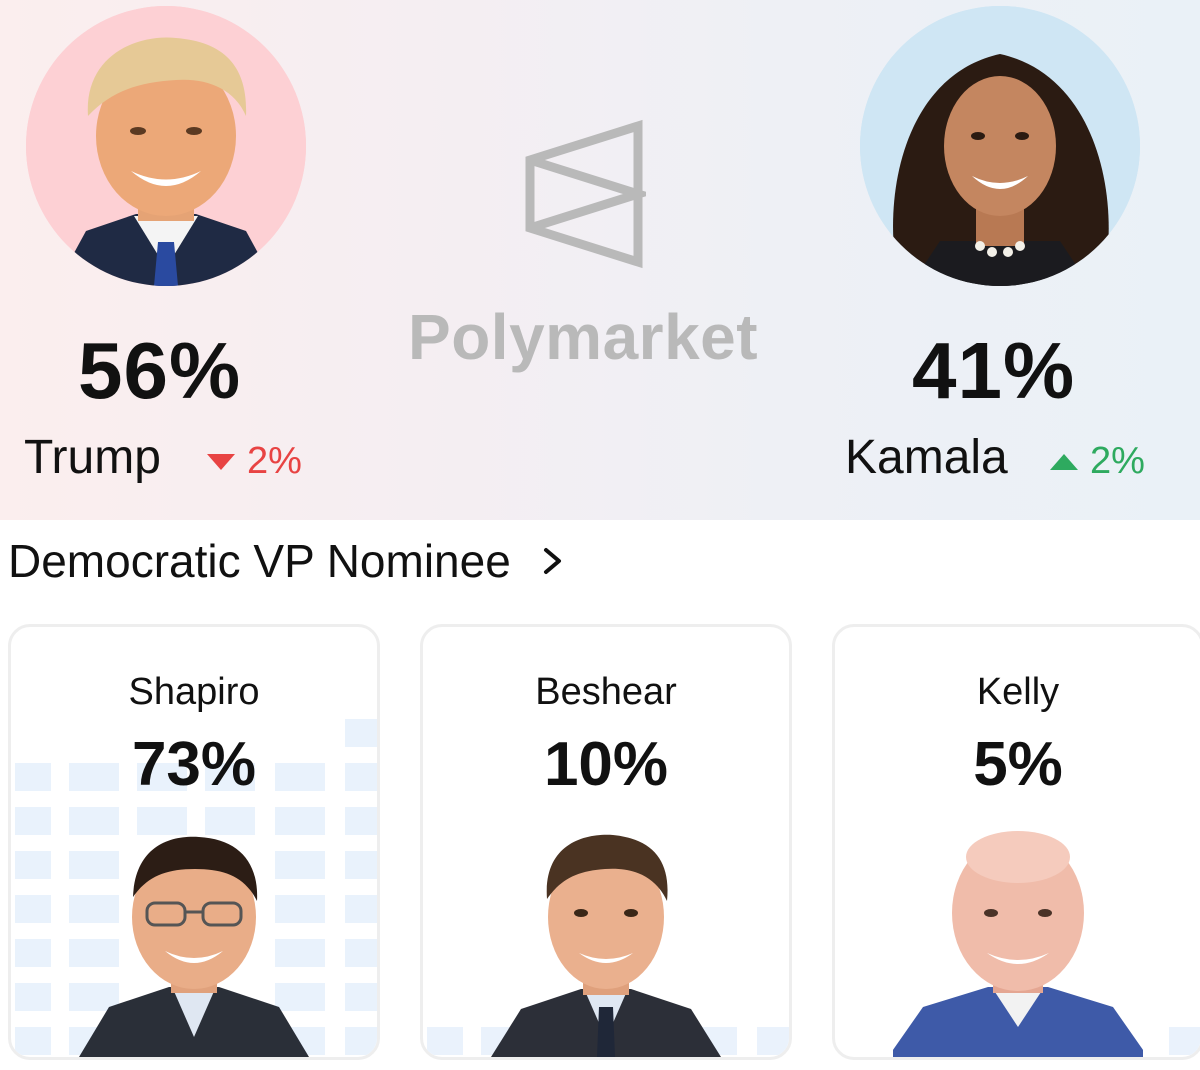 Image resolution: width=1200 pixels, height=1070 pixels. What do you see at coordinates (1018, 692) in the screenshot?
I see `vp-card-name: Kelly` at bounding box center [1018, 692].